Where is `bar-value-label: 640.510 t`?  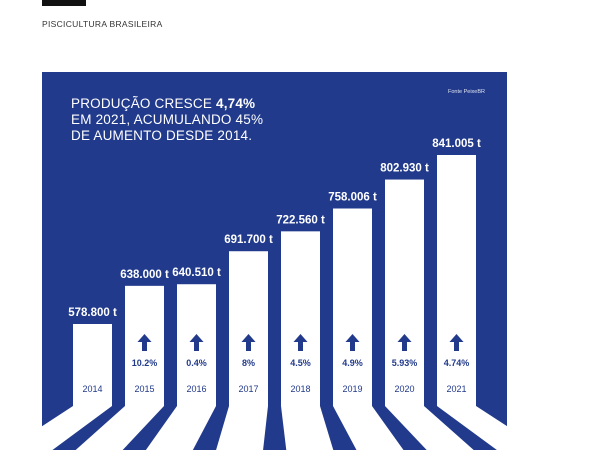
bar-value-label: 640.510 t is located at coordinates (196, 273).